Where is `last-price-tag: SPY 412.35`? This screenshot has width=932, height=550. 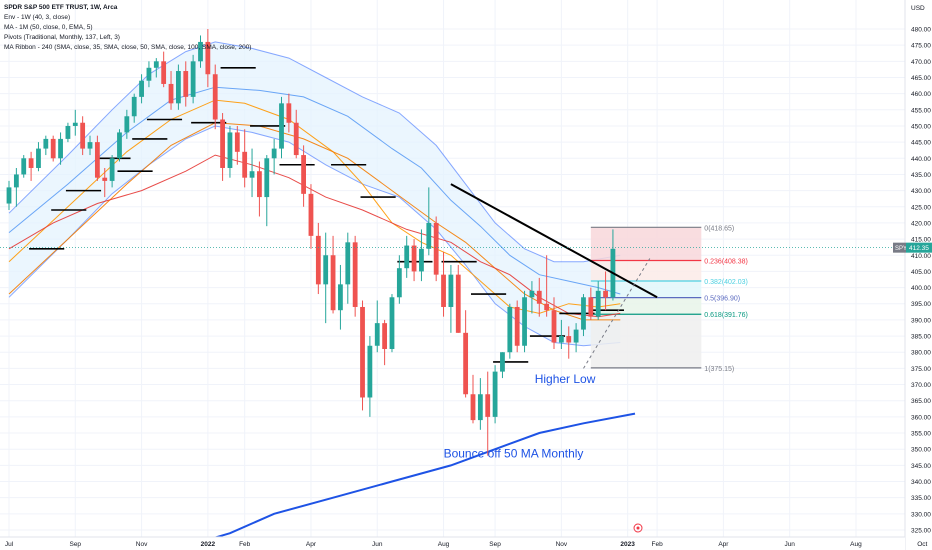 last-price-tag: SPY 412.35 is located at coordinates (912, 247).